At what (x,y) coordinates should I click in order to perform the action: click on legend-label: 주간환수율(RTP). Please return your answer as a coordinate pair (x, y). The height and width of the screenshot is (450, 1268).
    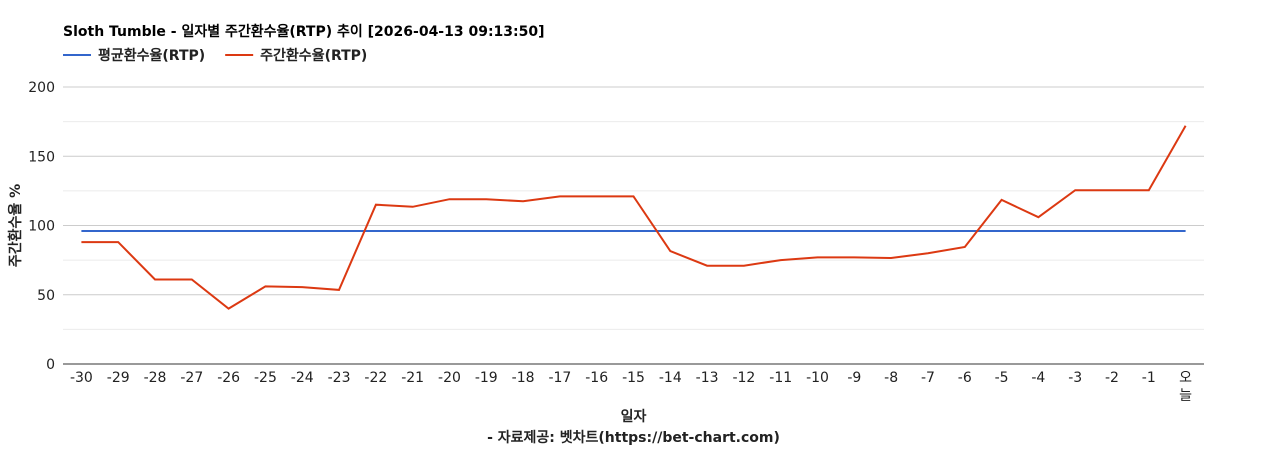
    Looking at the image, I should click on (313, 55).